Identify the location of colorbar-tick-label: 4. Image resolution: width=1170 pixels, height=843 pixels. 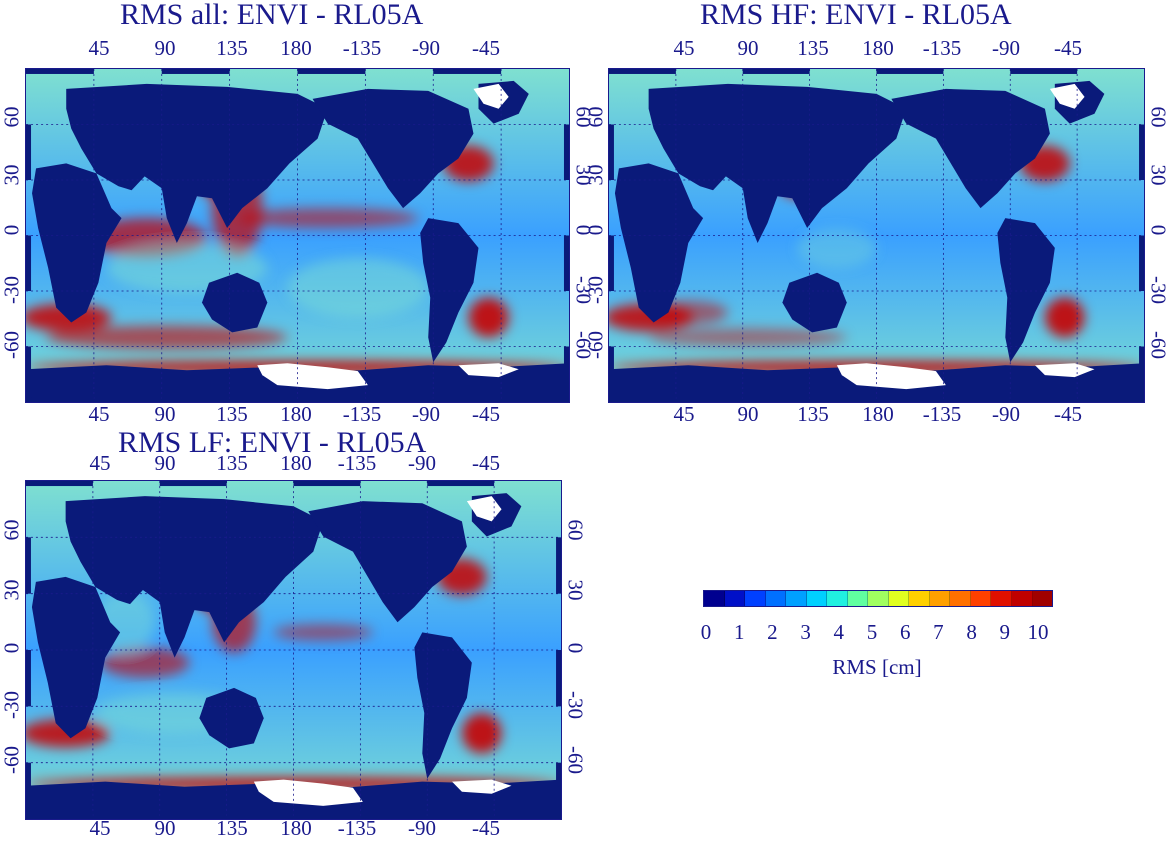
(839, 632).